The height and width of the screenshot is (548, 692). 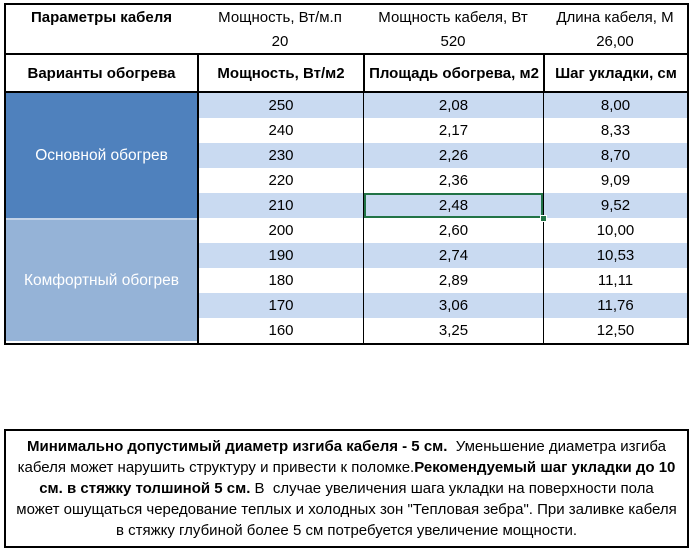 What do you see at coordinates (615, 205) in the screenshot?
I see `table-cell: 9,52` at bounding box center [615, 205].